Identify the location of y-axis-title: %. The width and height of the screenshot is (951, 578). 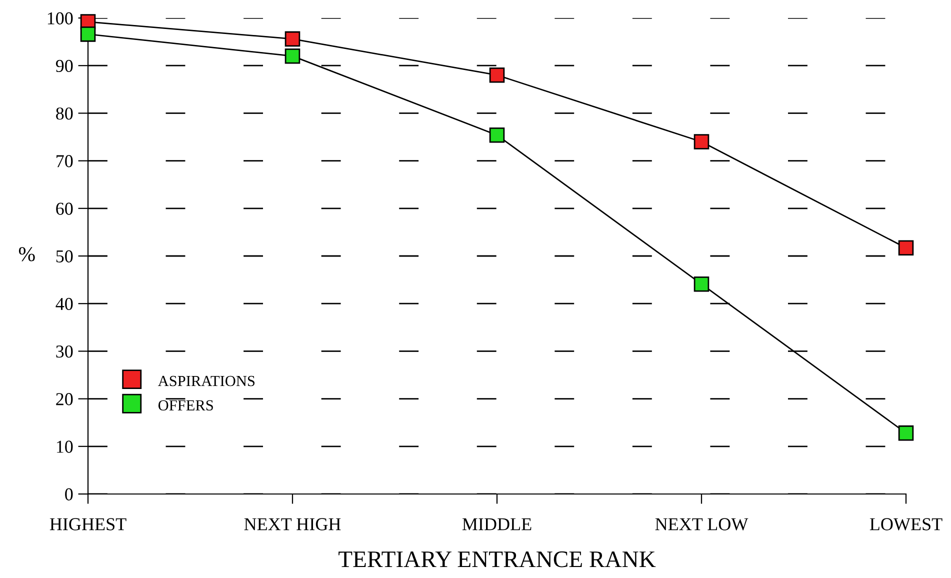
(26, 254).